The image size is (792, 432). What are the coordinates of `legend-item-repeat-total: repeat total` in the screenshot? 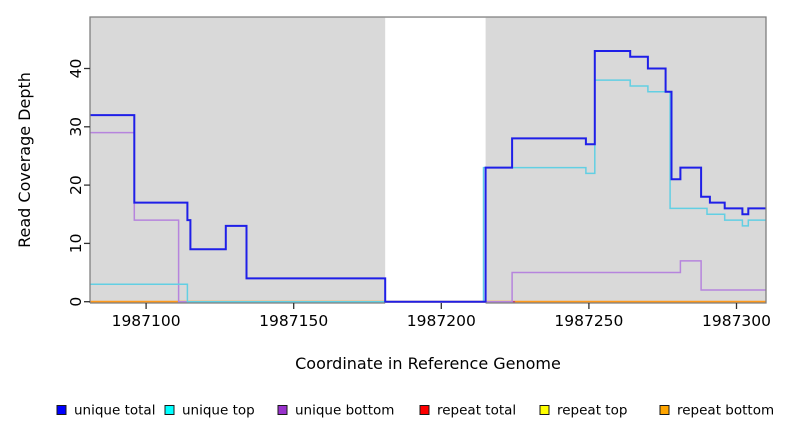 It's located at (467, 411).